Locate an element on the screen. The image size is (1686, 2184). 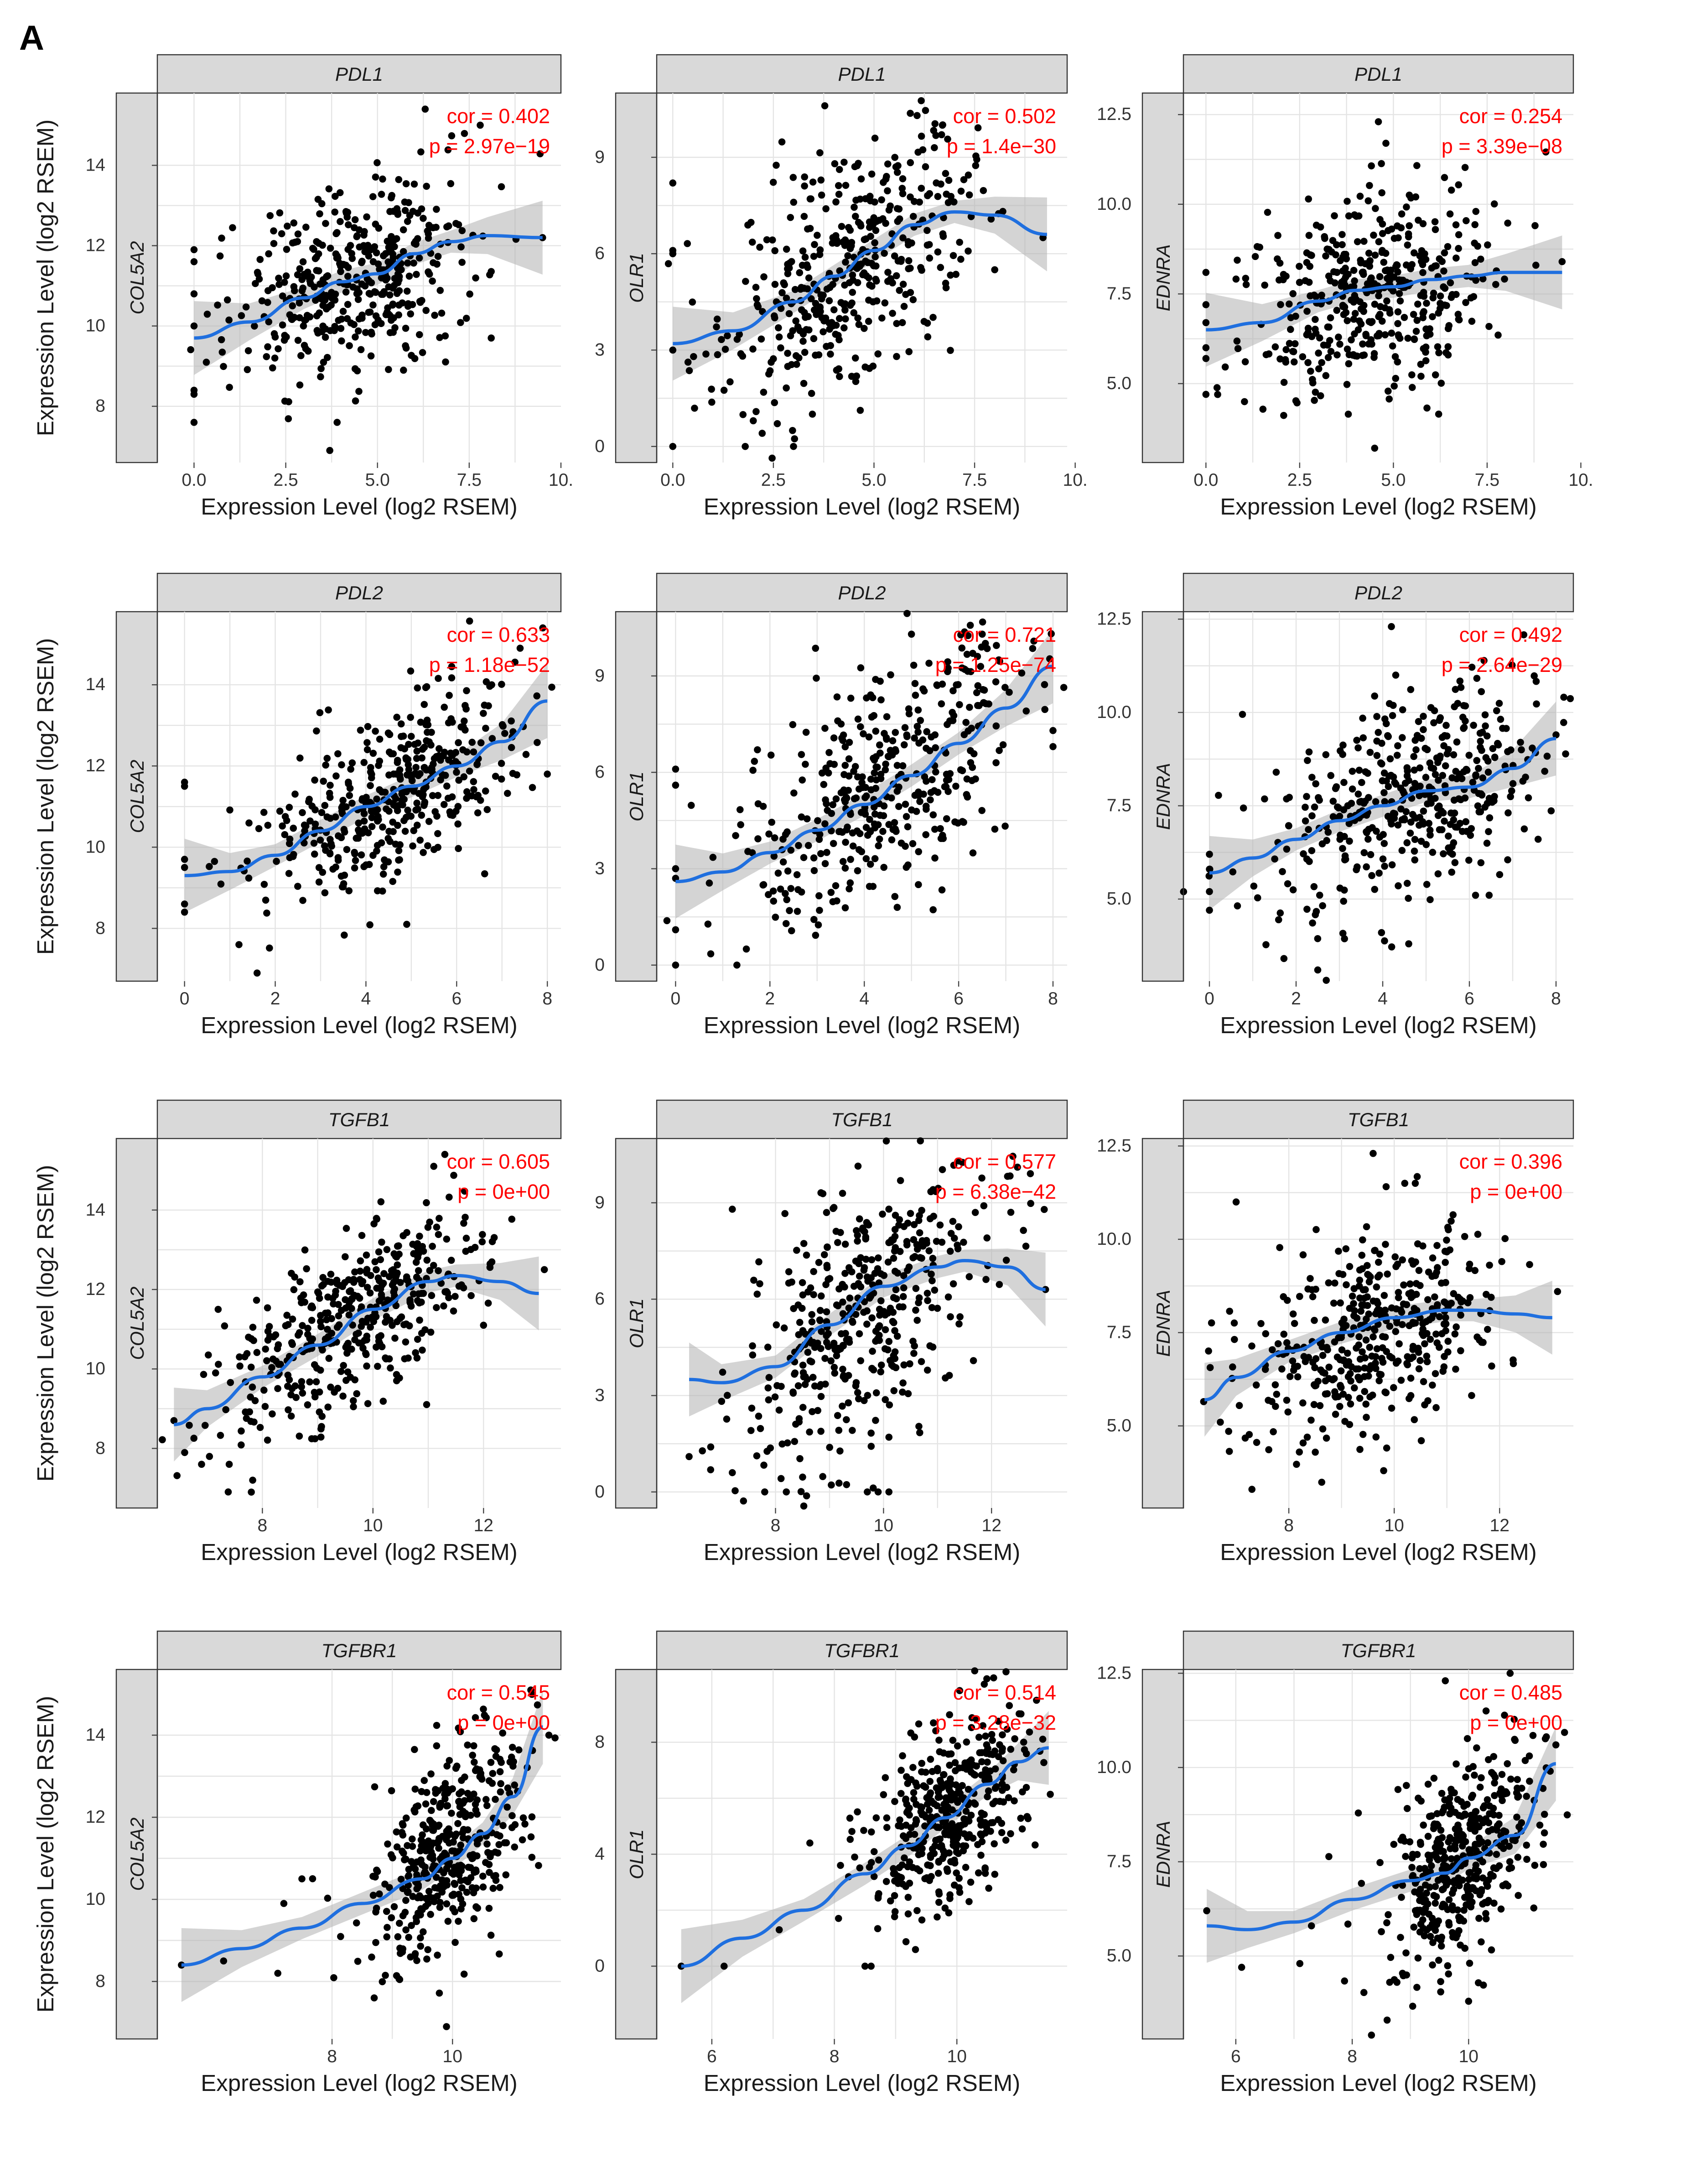
panel-label: A is located at coordinates (31, 38).